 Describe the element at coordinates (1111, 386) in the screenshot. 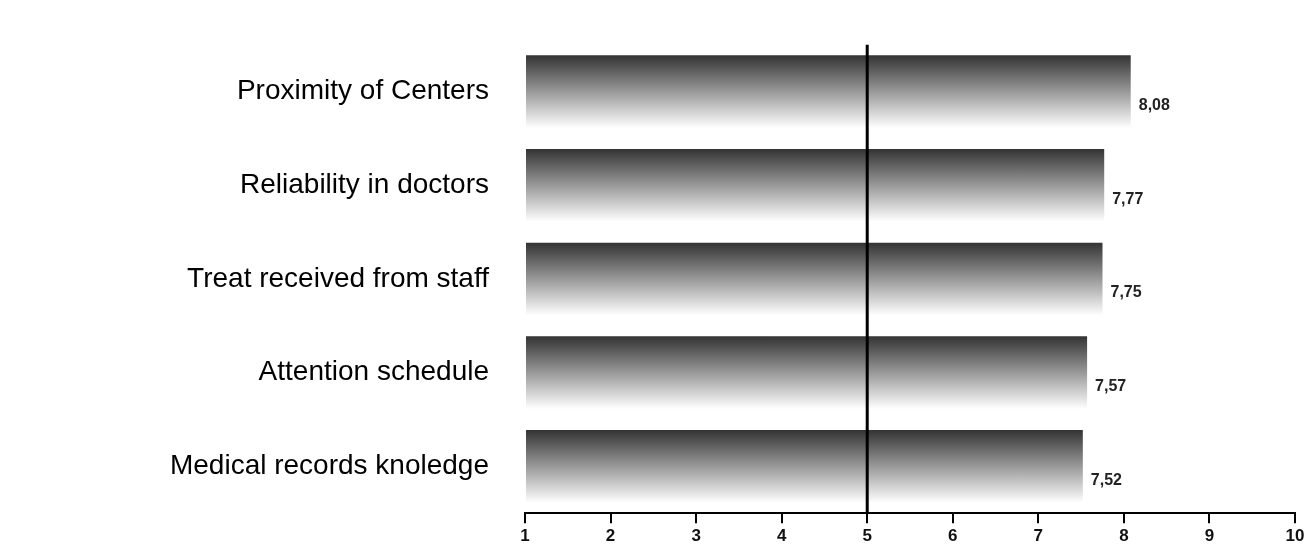

I see `data-label: 7,57` at that location.